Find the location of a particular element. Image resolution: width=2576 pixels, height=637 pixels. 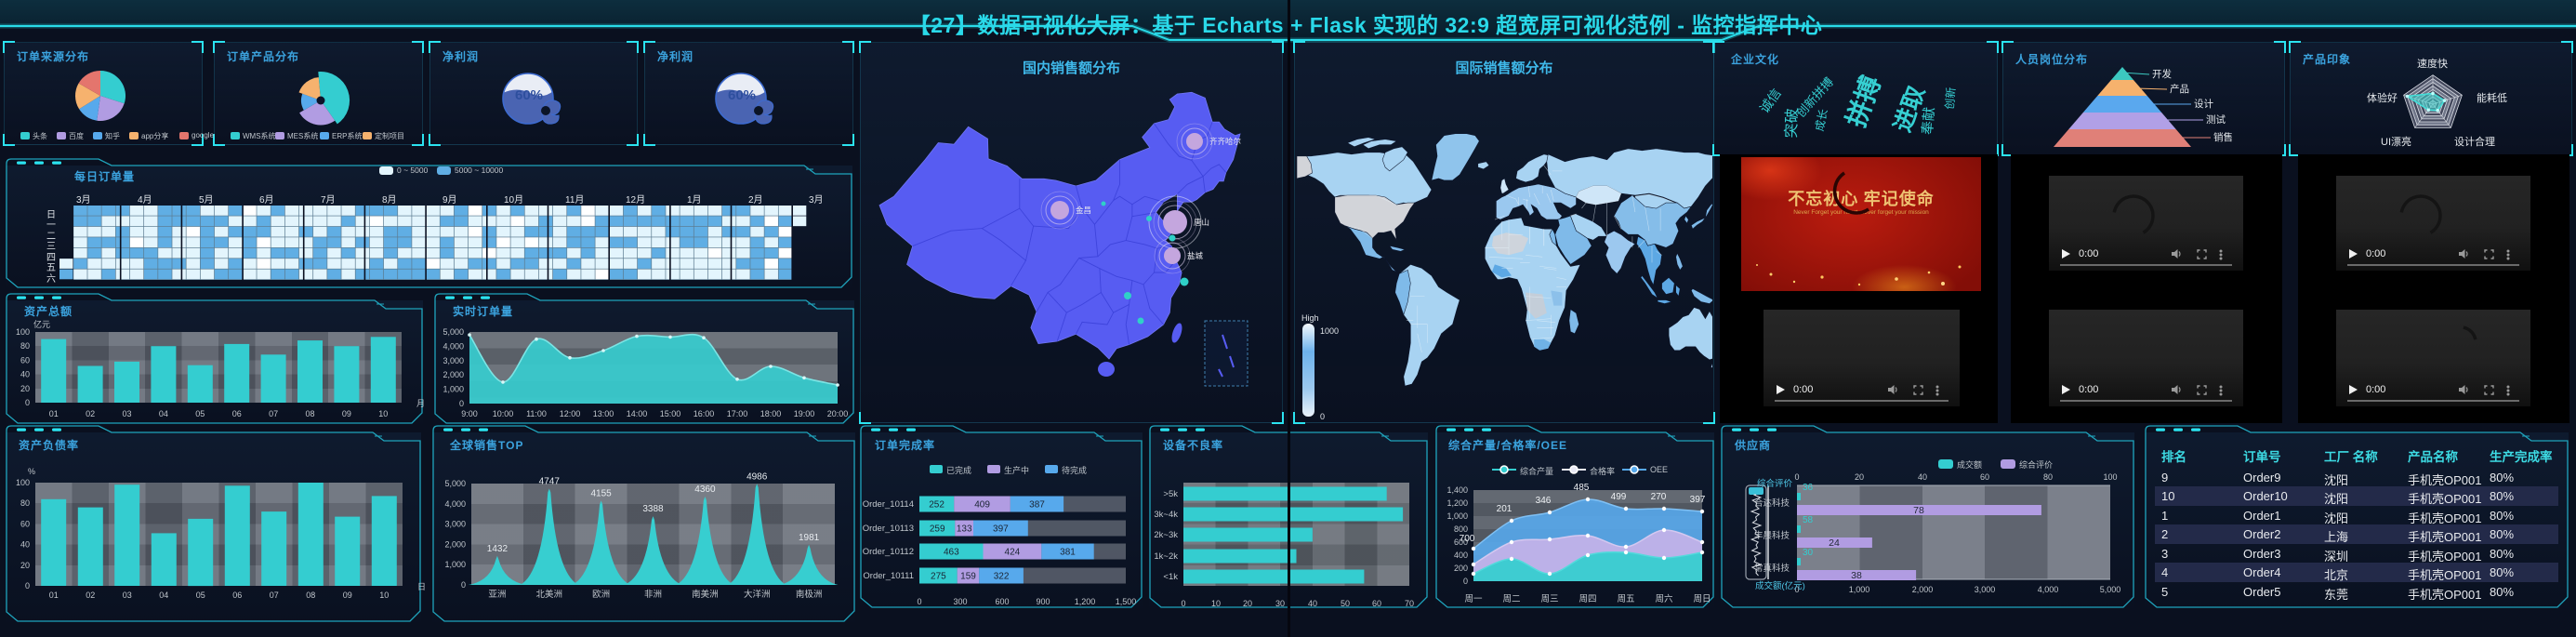

svg-text: 大洋洲 is located at coordinates (757, 594).